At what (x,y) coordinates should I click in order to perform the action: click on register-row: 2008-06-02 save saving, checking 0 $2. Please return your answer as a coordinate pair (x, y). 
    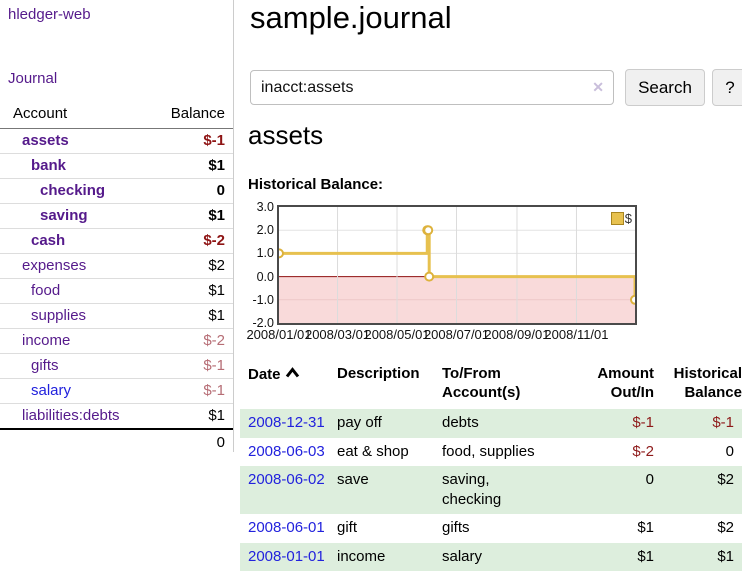
    Looking at the image, I should click on (491, 490).